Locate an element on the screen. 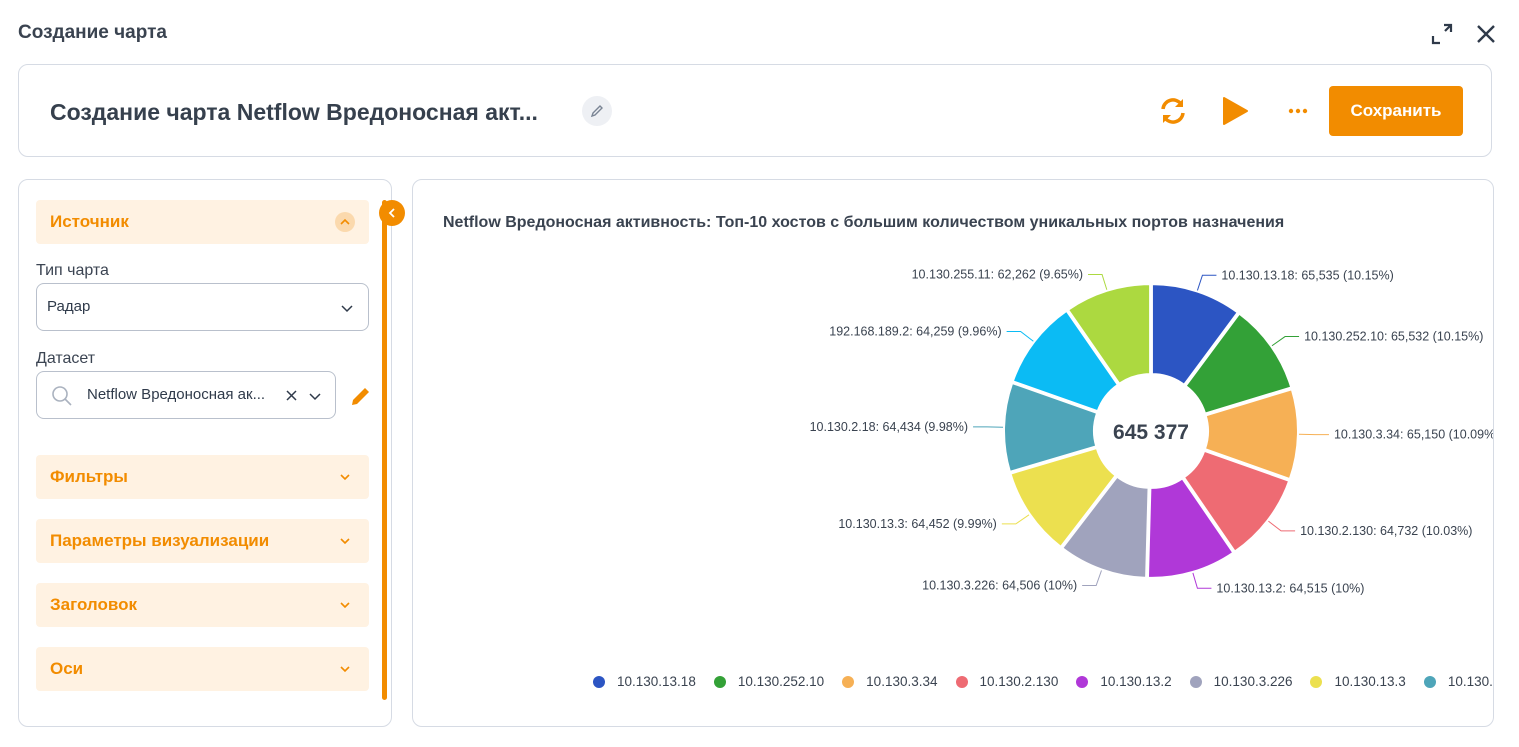  legend-label: 10.130.3.34 is located at coordinates (902, 681).